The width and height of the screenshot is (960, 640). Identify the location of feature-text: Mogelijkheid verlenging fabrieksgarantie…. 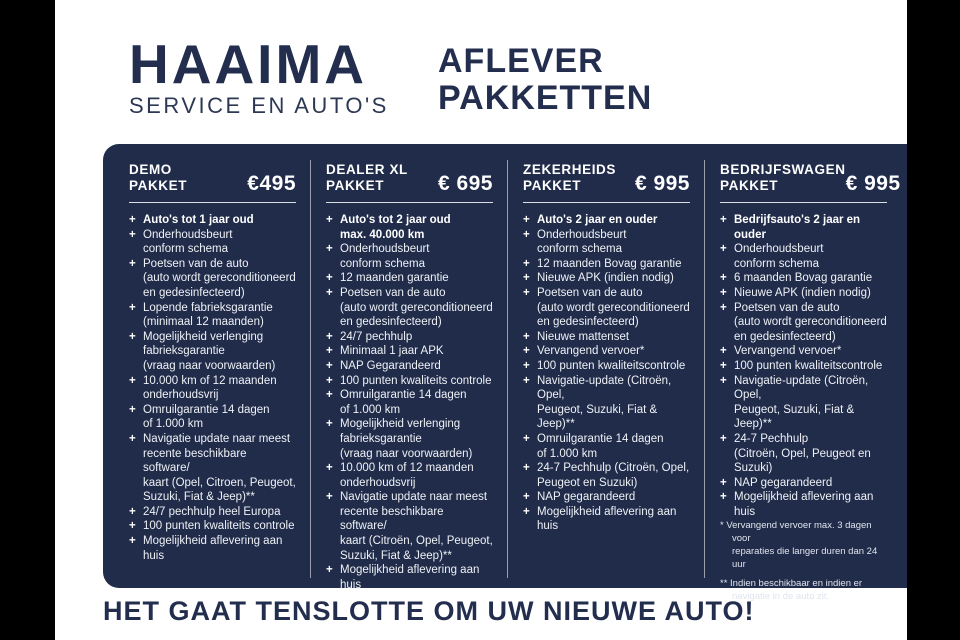
(209, 351).